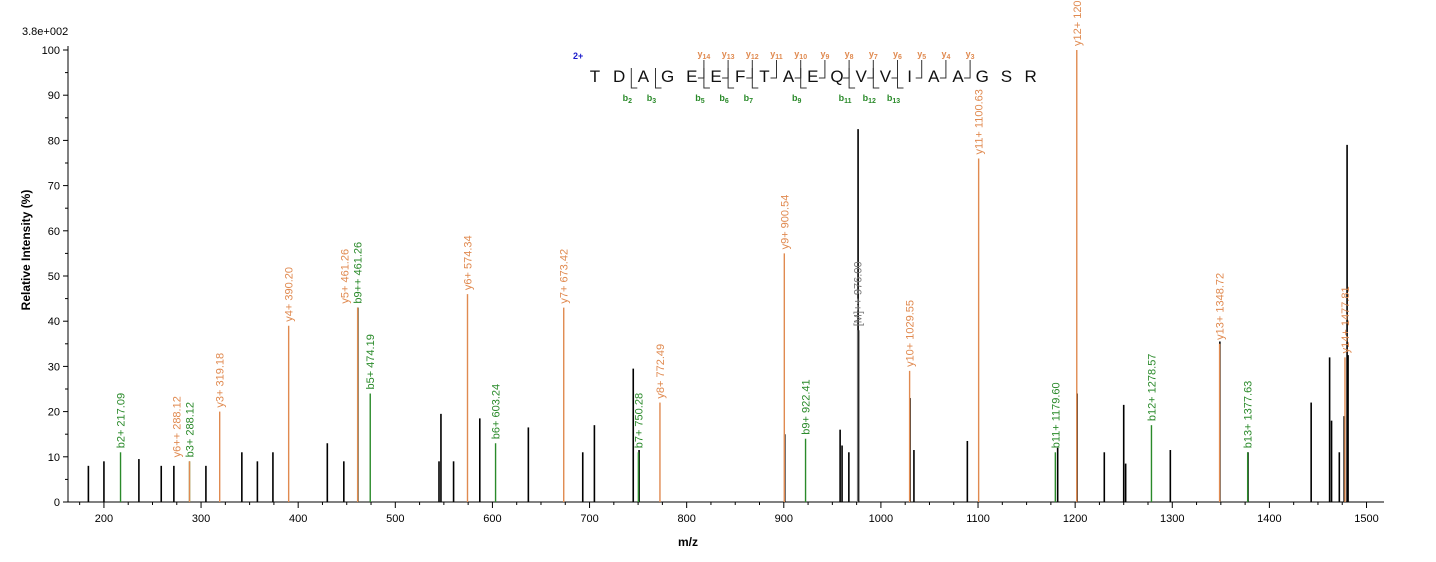 Image resolution: width=1436 pixels, height=562 pixels. What do you see at coordinates (876, 57) in the screenshot?
I see `y-ion-index: 7` at bounding box center [876, 57].